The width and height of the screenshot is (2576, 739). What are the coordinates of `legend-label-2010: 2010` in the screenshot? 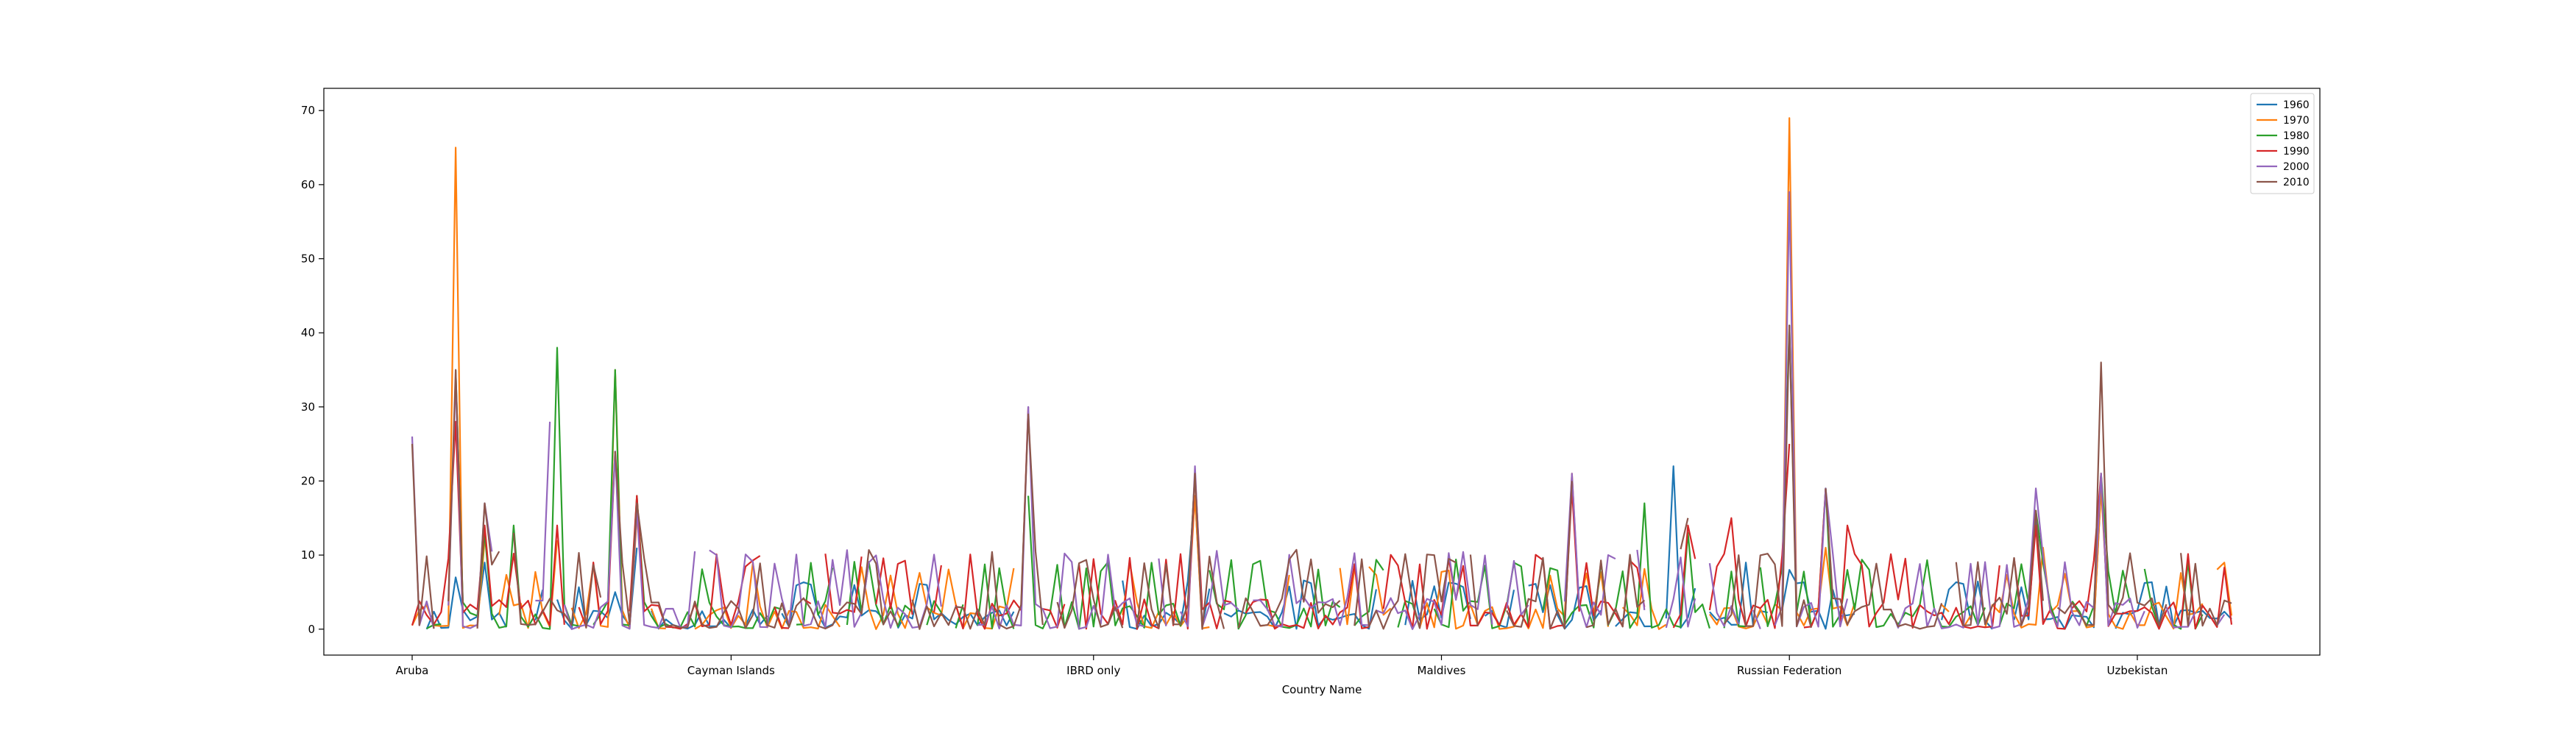 It's located at (2296, 183).